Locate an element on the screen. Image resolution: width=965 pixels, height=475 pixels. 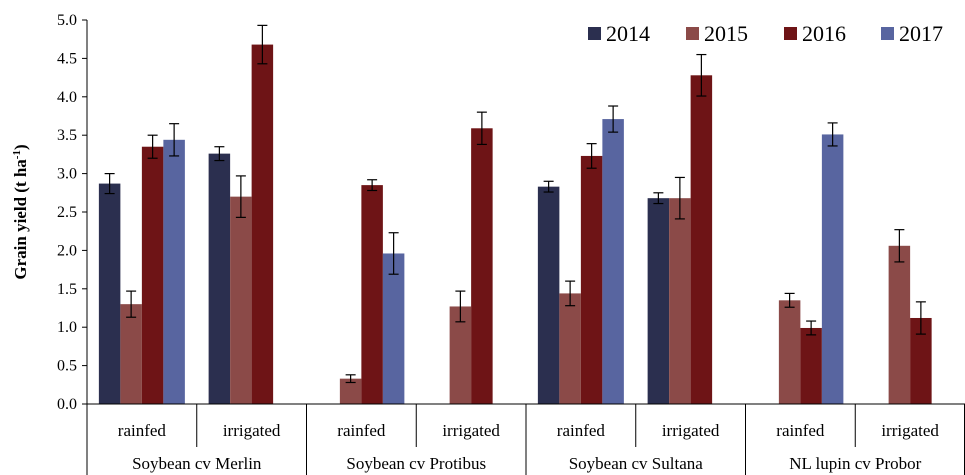
group-label: Soybean cv Merlin is located at coordinates (197, 463).